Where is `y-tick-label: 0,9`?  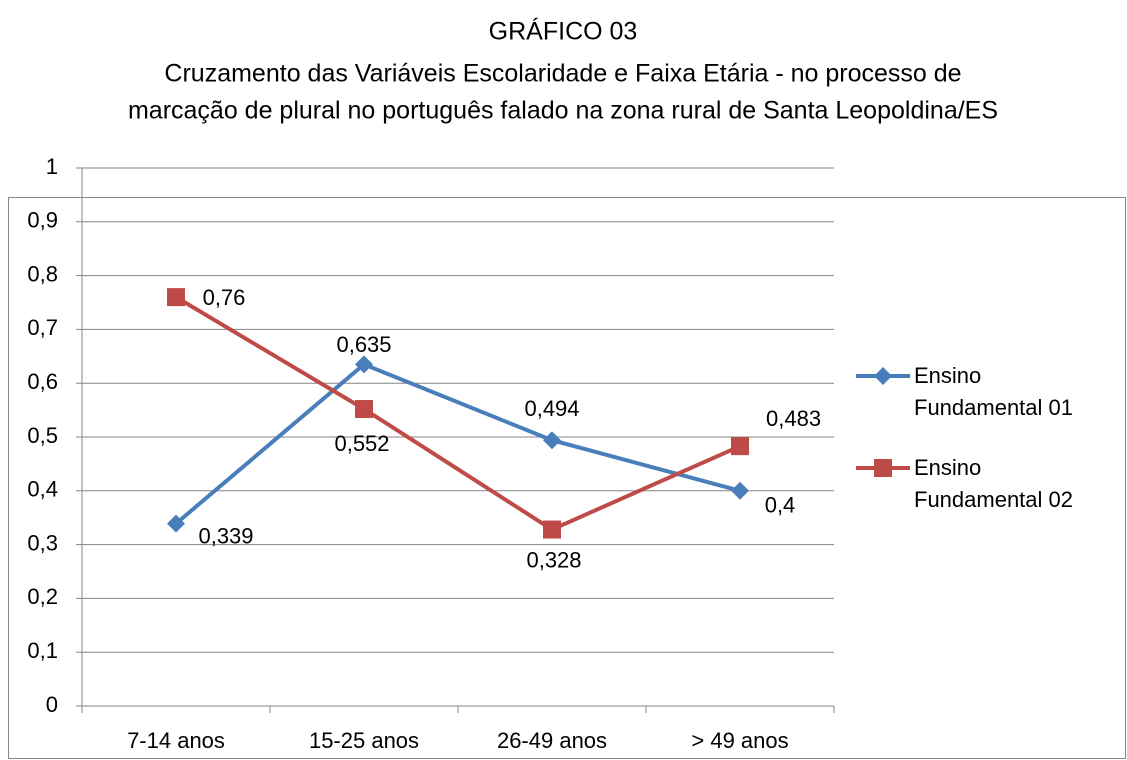
y-tick-label: 0,9 is located at coordinates (42, 220).